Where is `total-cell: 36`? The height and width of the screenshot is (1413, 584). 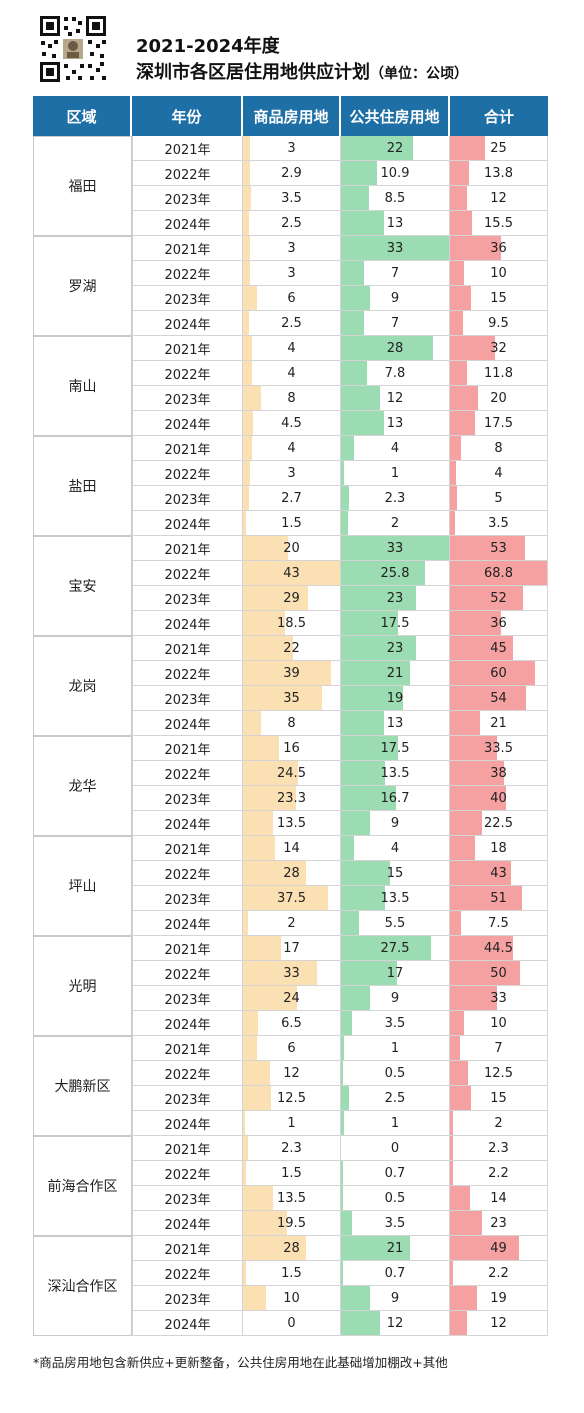
total-cell: 36 is located at coordinates (499, 623).